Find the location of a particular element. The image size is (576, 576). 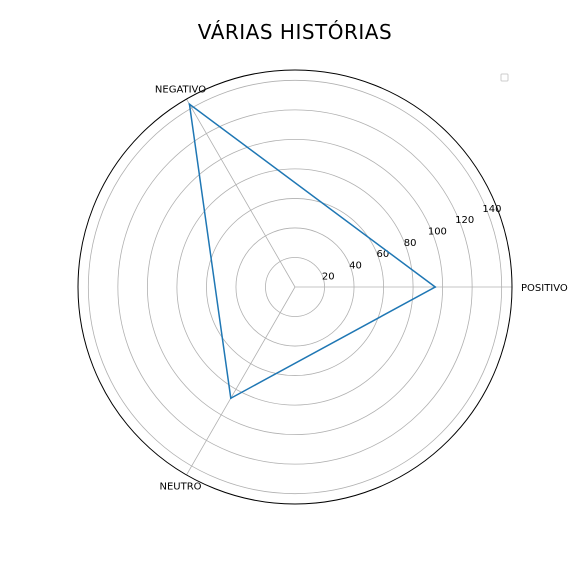

radial-tick-label: 20 is located at coordinates (328, 277).